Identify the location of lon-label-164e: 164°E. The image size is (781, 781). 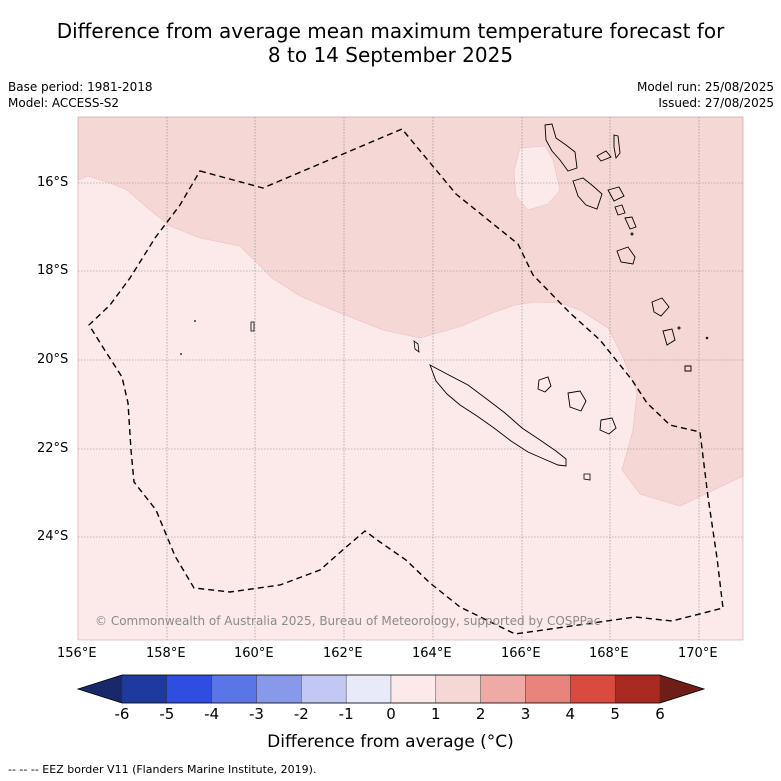
(432, 653).